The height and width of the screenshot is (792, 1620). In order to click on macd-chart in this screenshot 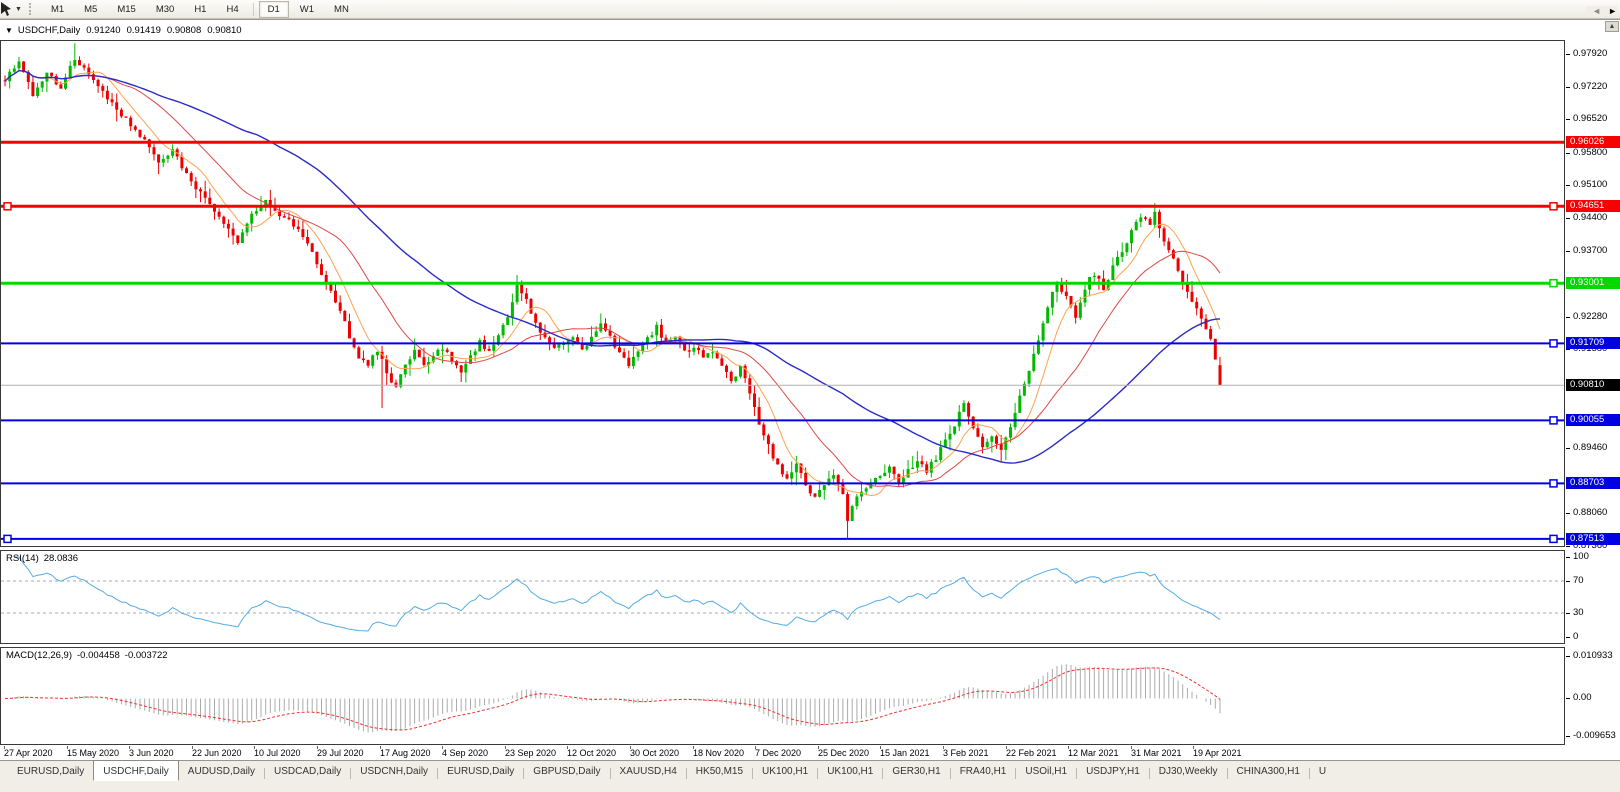, I will do `click(782, 696)`.